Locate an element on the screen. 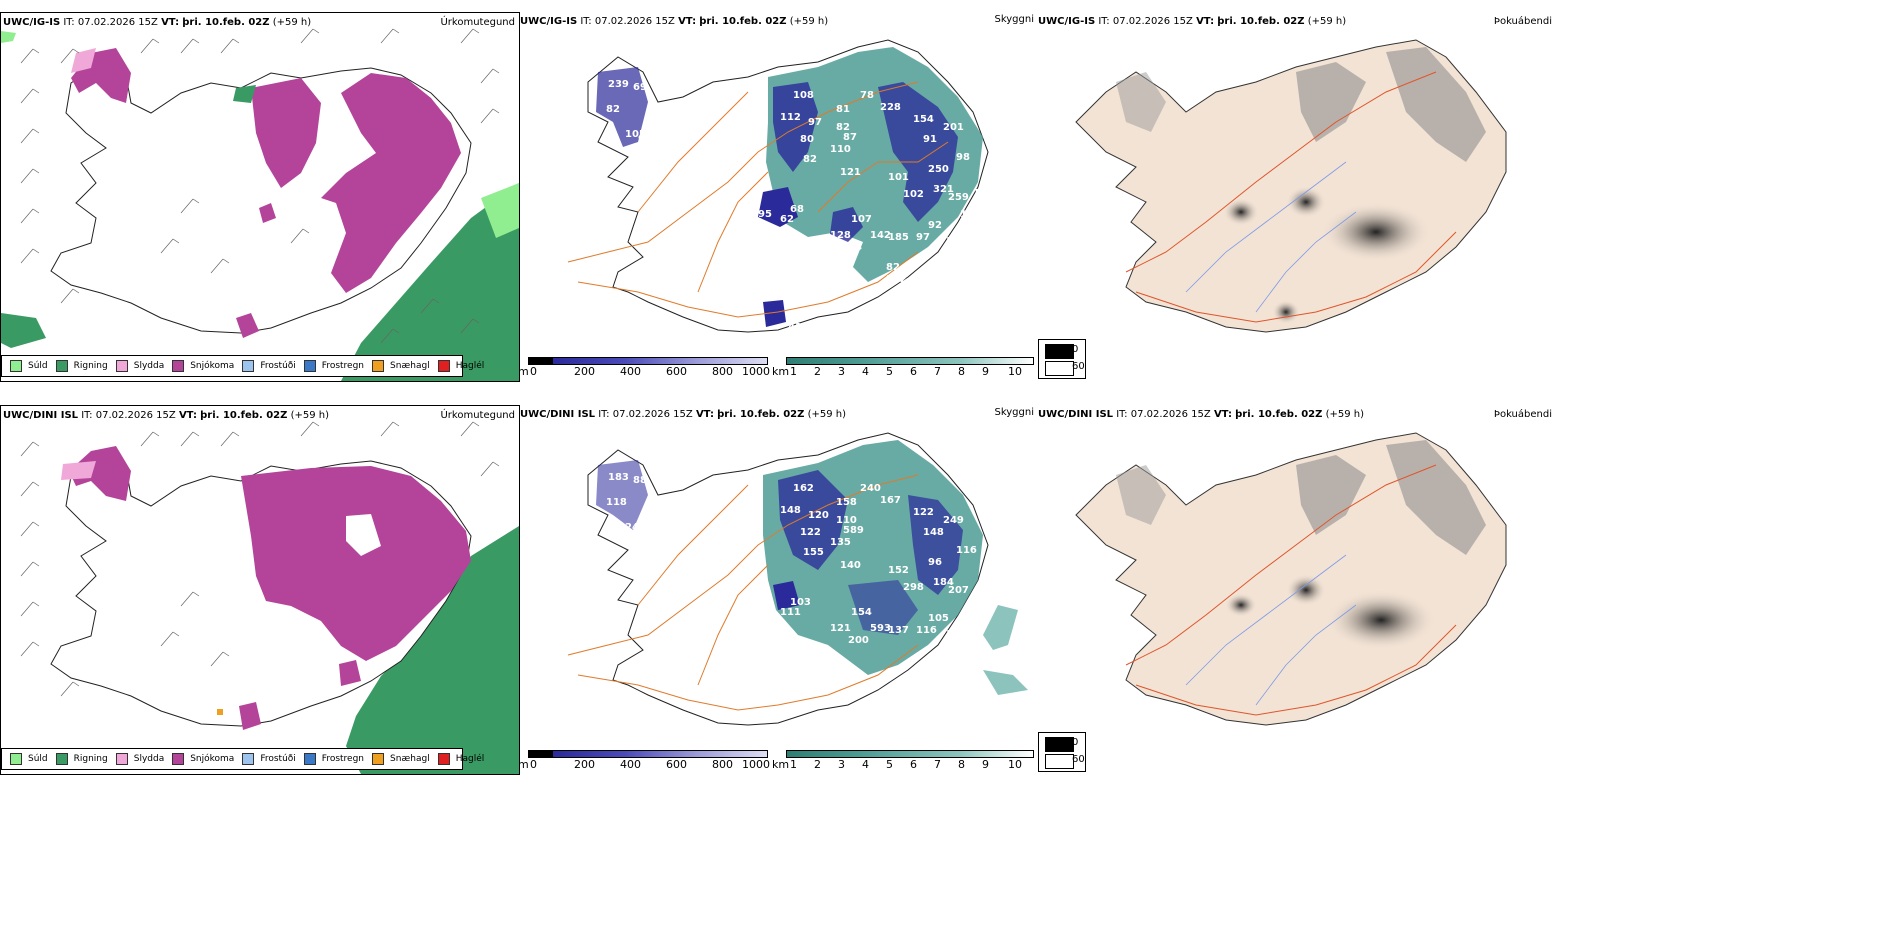 Image resolution: width=1900 pixels, height=950 pixels. visibility-value-label: 155 is located at coordinates (813, 552).